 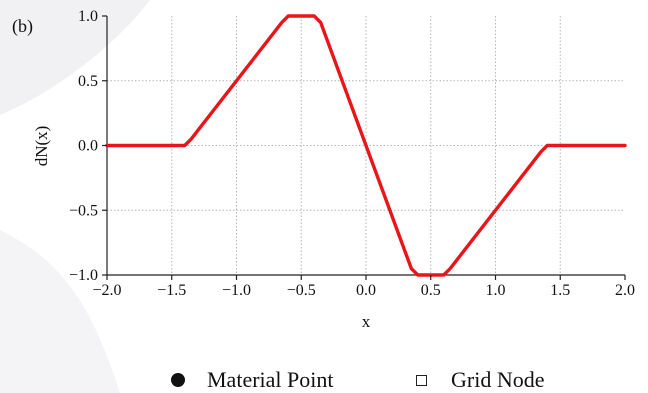 What do you see at coordinates (236, 290) in the screenshot?
I see `x-tick-label: −1.0` at bounding box center [236, 290].